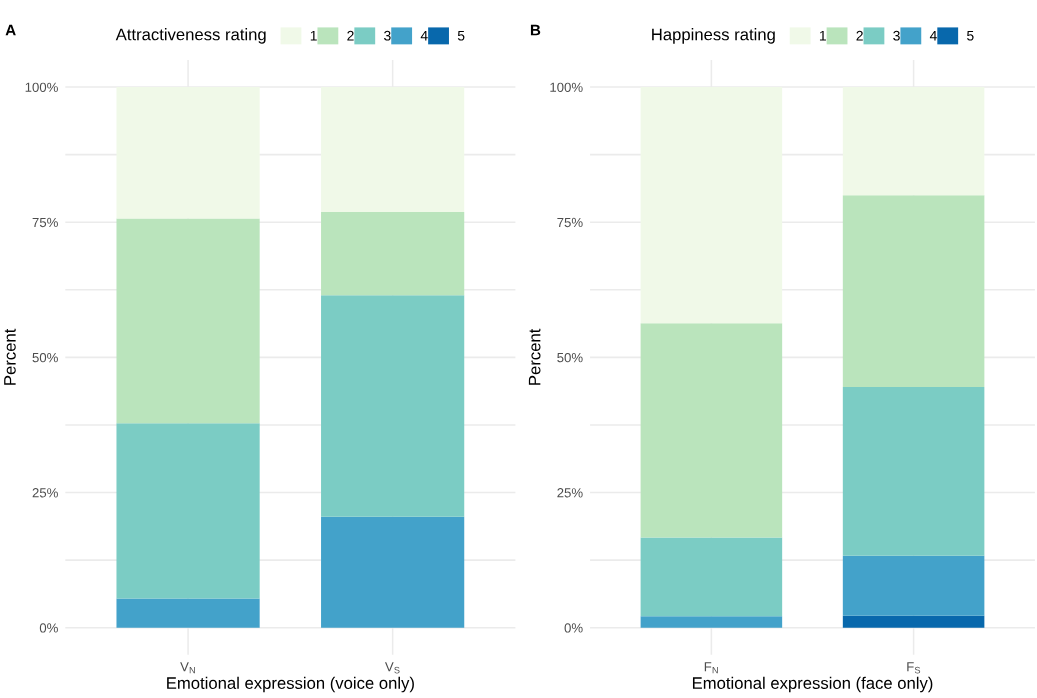  I want to click on x-axis-title: Emotional expression (face only), so click(812, 684).